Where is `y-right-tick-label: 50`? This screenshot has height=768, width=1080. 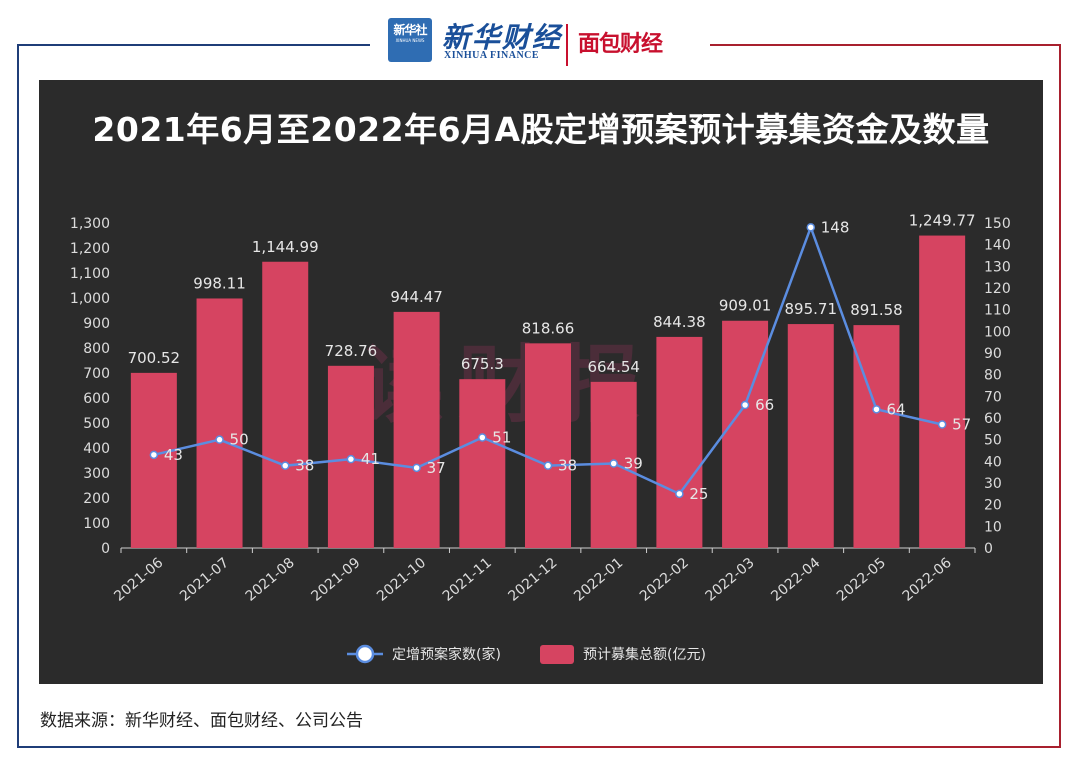 y-right-tick-label: 50 is located at coordinates (993, 441).